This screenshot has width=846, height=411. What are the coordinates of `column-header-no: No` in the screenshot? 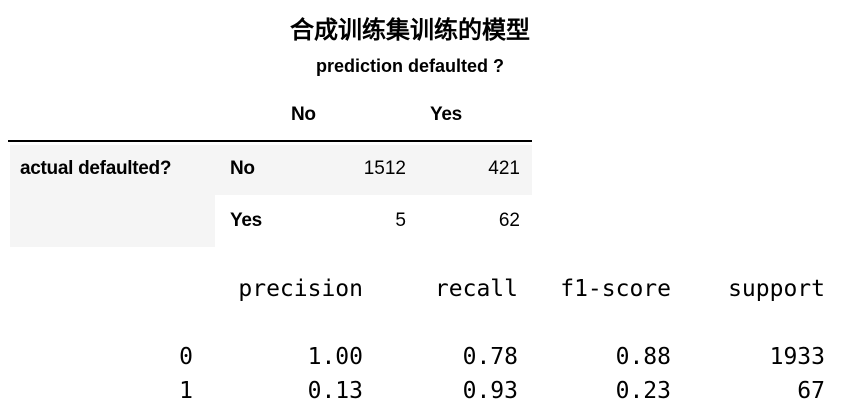 It's located at (303, 114).